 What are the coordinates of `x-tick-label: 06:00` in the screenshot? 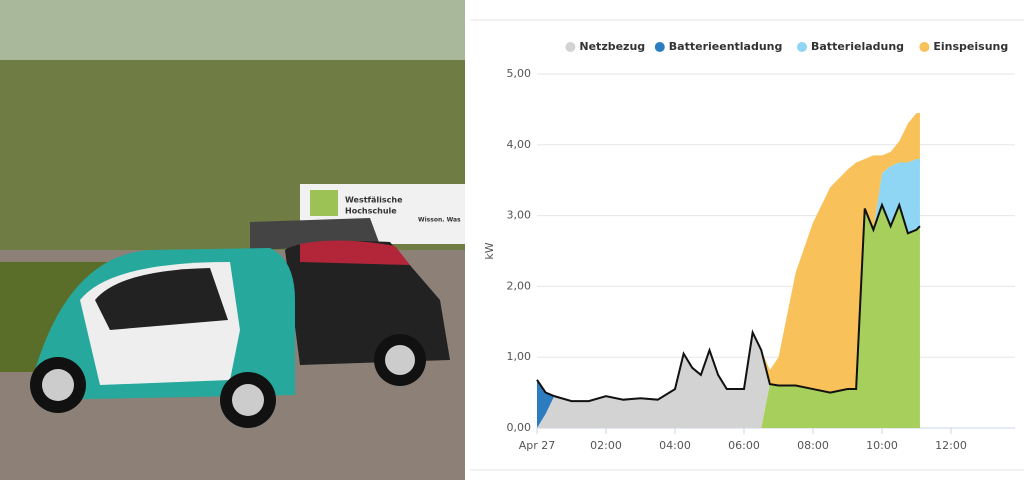 It's located at (744, 445).